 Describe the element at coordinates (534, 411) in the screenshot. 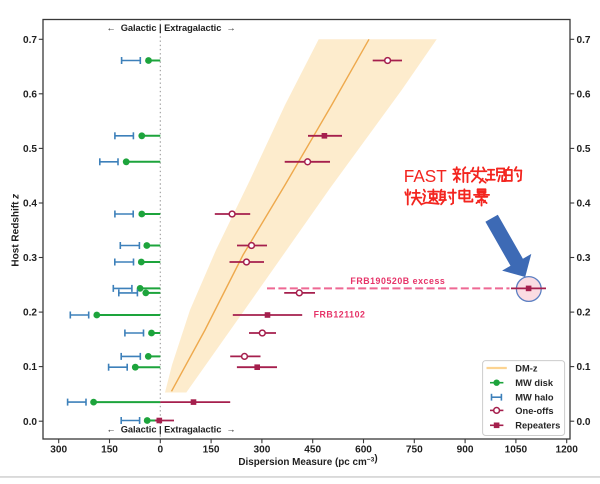

I see `svg-text: One-offs` at that location.